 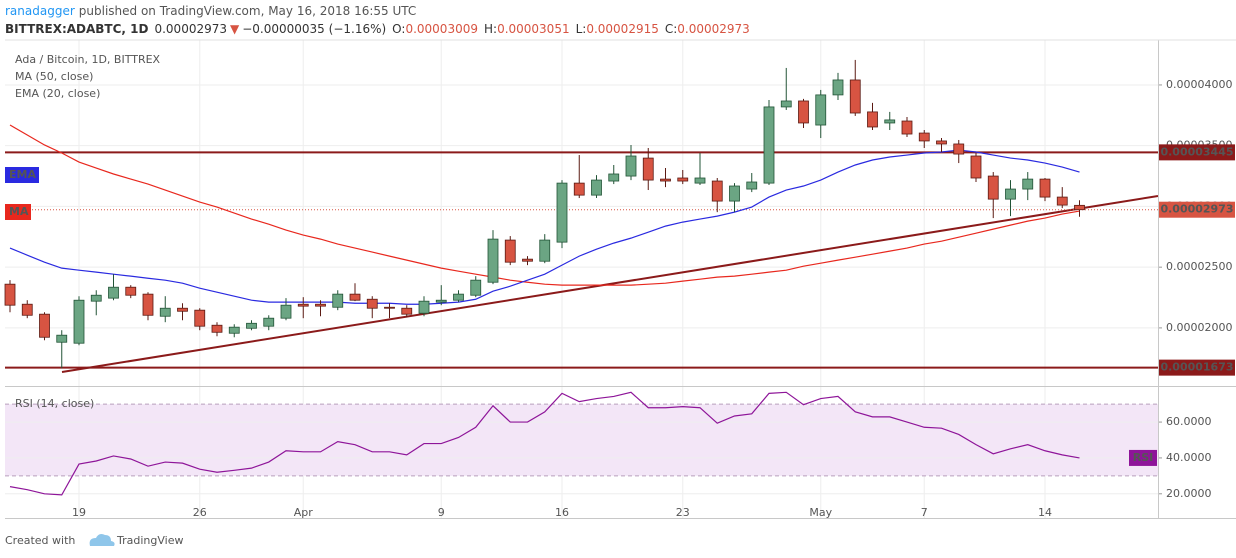 I want to click on ohlc-value: 0.00002973, so click(x=713, y=29).